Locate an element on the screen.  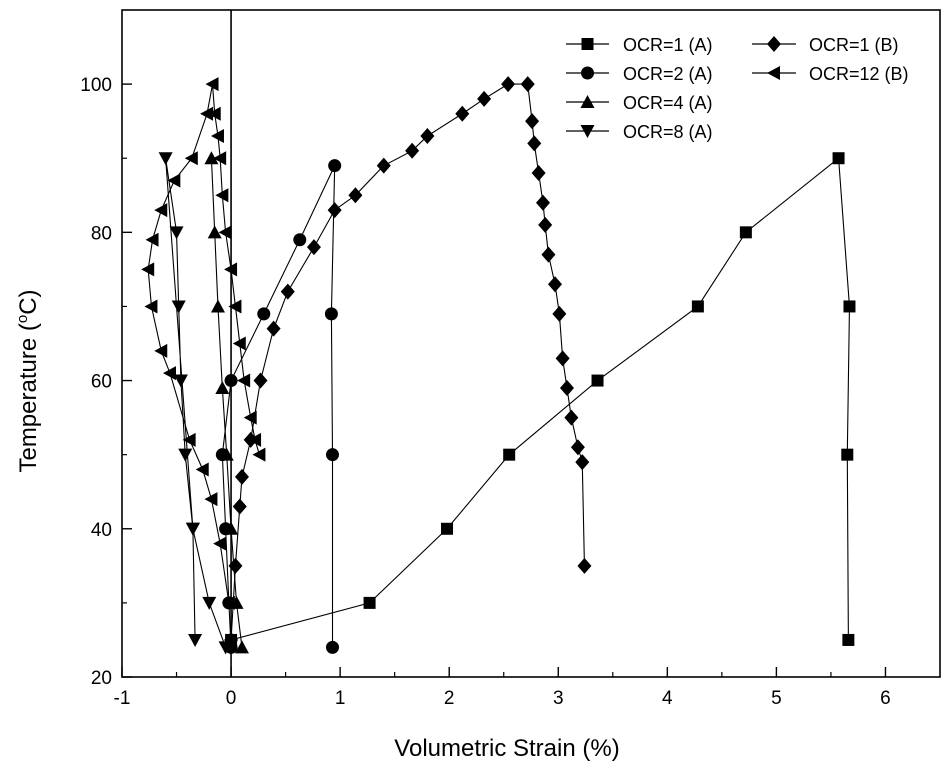
y-tick-label: 40 is located at coordinates (101, 530).